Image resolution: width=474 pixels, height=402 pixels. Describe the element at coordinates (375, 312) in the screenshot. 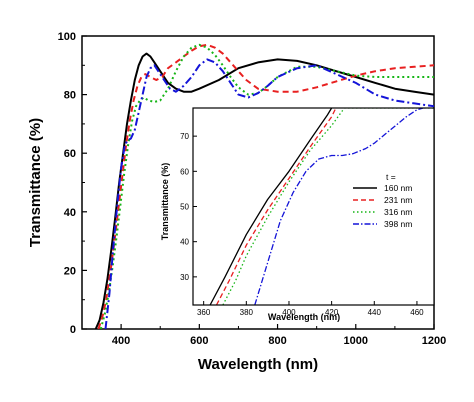

I see `inset-x-tick-label-440: 440` at that location.